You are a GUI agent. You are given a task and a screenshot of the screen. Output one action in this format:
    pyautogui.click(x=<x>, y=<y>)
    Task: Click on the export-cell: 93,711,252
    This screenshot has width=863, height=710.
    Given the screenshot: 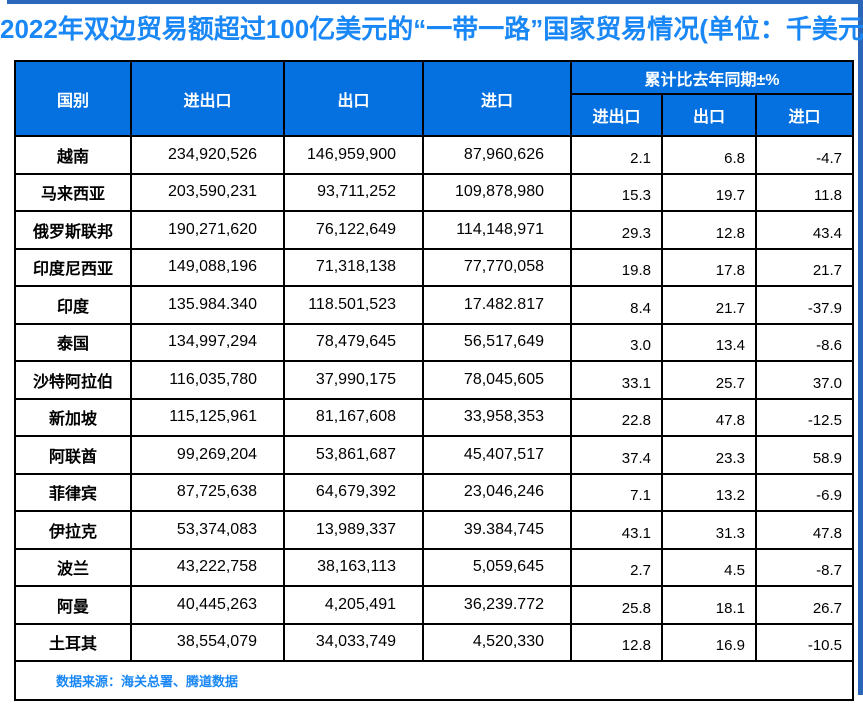 What is the action you would take?
    pyautogui.click(x=353, y=192)
    